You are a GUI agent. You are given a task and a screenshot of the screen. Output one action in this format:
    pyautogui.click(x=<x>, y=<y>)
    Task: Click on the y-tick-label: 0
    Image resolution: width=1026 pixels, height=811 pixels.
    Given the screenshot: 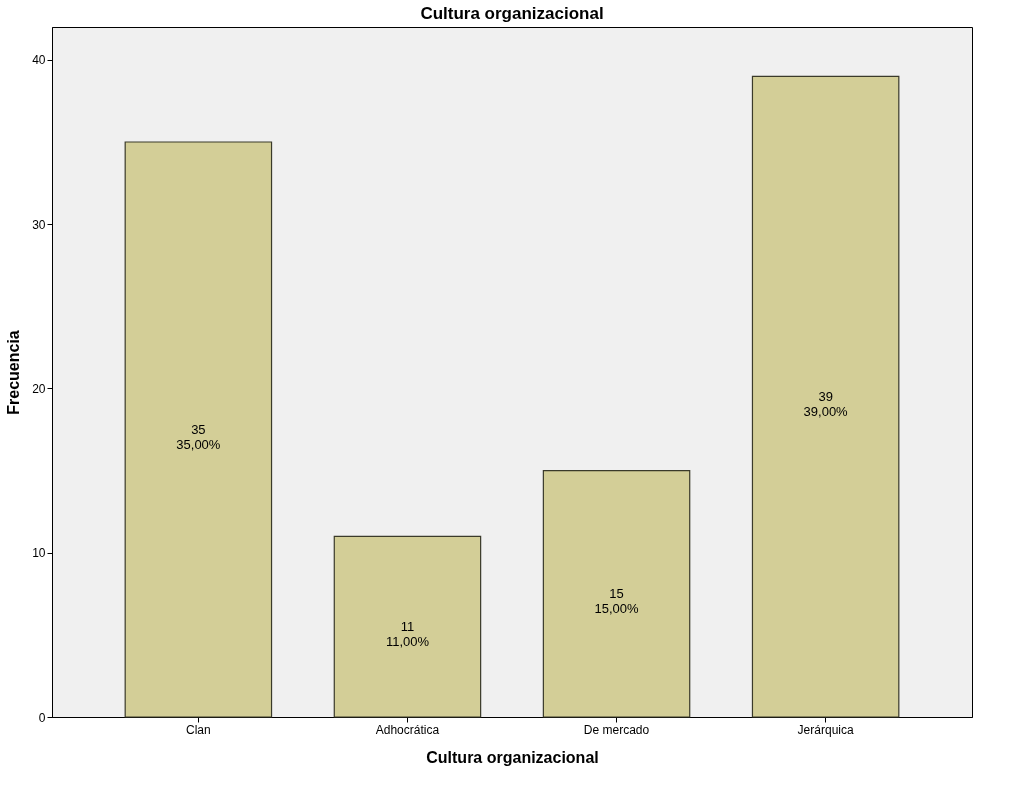 What is the action you would take?
    pyautogui.click(x=42, y=717)
    